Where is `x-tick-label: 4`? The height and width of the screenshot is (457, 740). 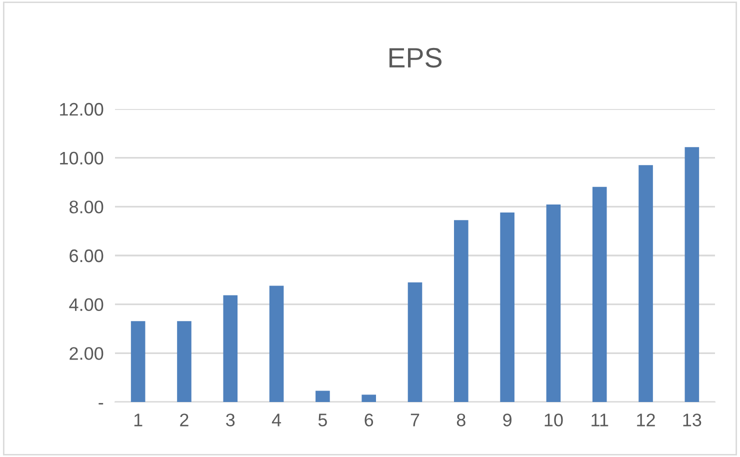 x-tick-label: 4 is located at coordinates (277, 420).